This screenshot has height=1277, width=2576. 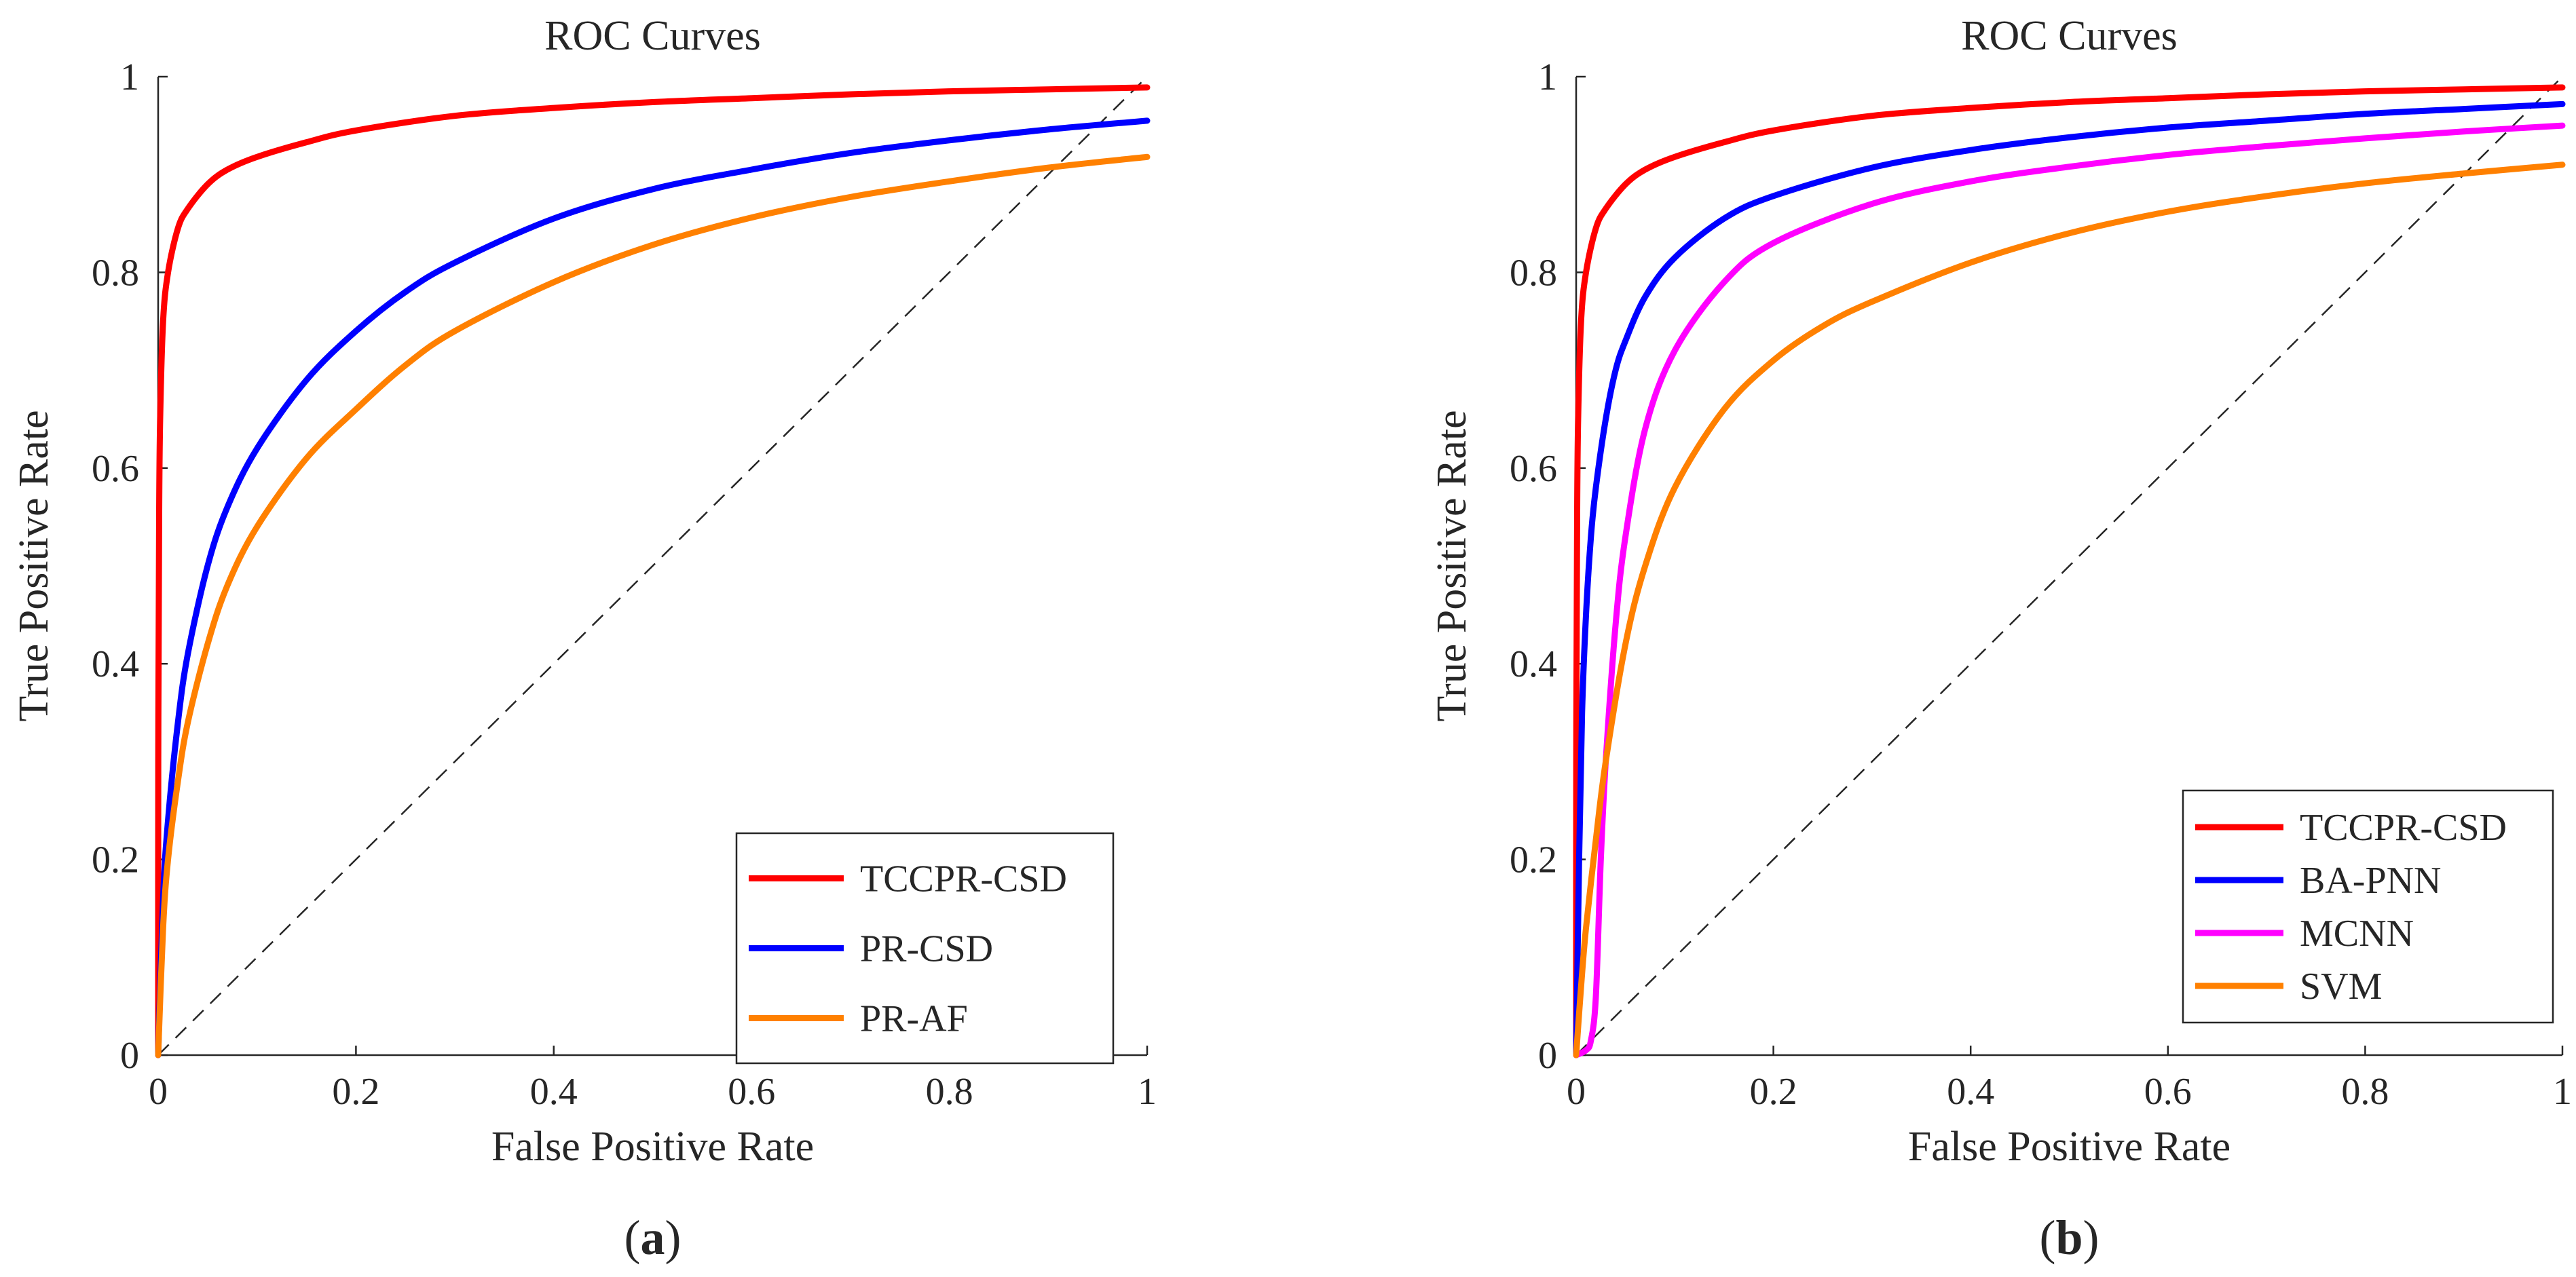 What do you see at coordinates (2341, 987) in the screenshot?
I see `legend-label: SVM` at bounding box center [2341, 987].